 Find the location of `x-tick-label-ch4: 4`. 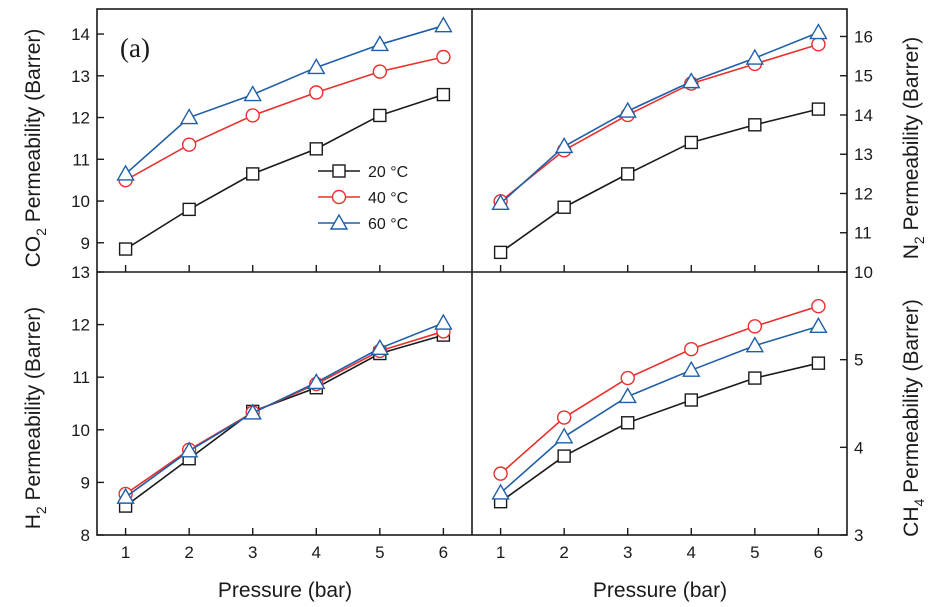

x-tick-label-ch4: 4 is located at coordinates (691, 552).